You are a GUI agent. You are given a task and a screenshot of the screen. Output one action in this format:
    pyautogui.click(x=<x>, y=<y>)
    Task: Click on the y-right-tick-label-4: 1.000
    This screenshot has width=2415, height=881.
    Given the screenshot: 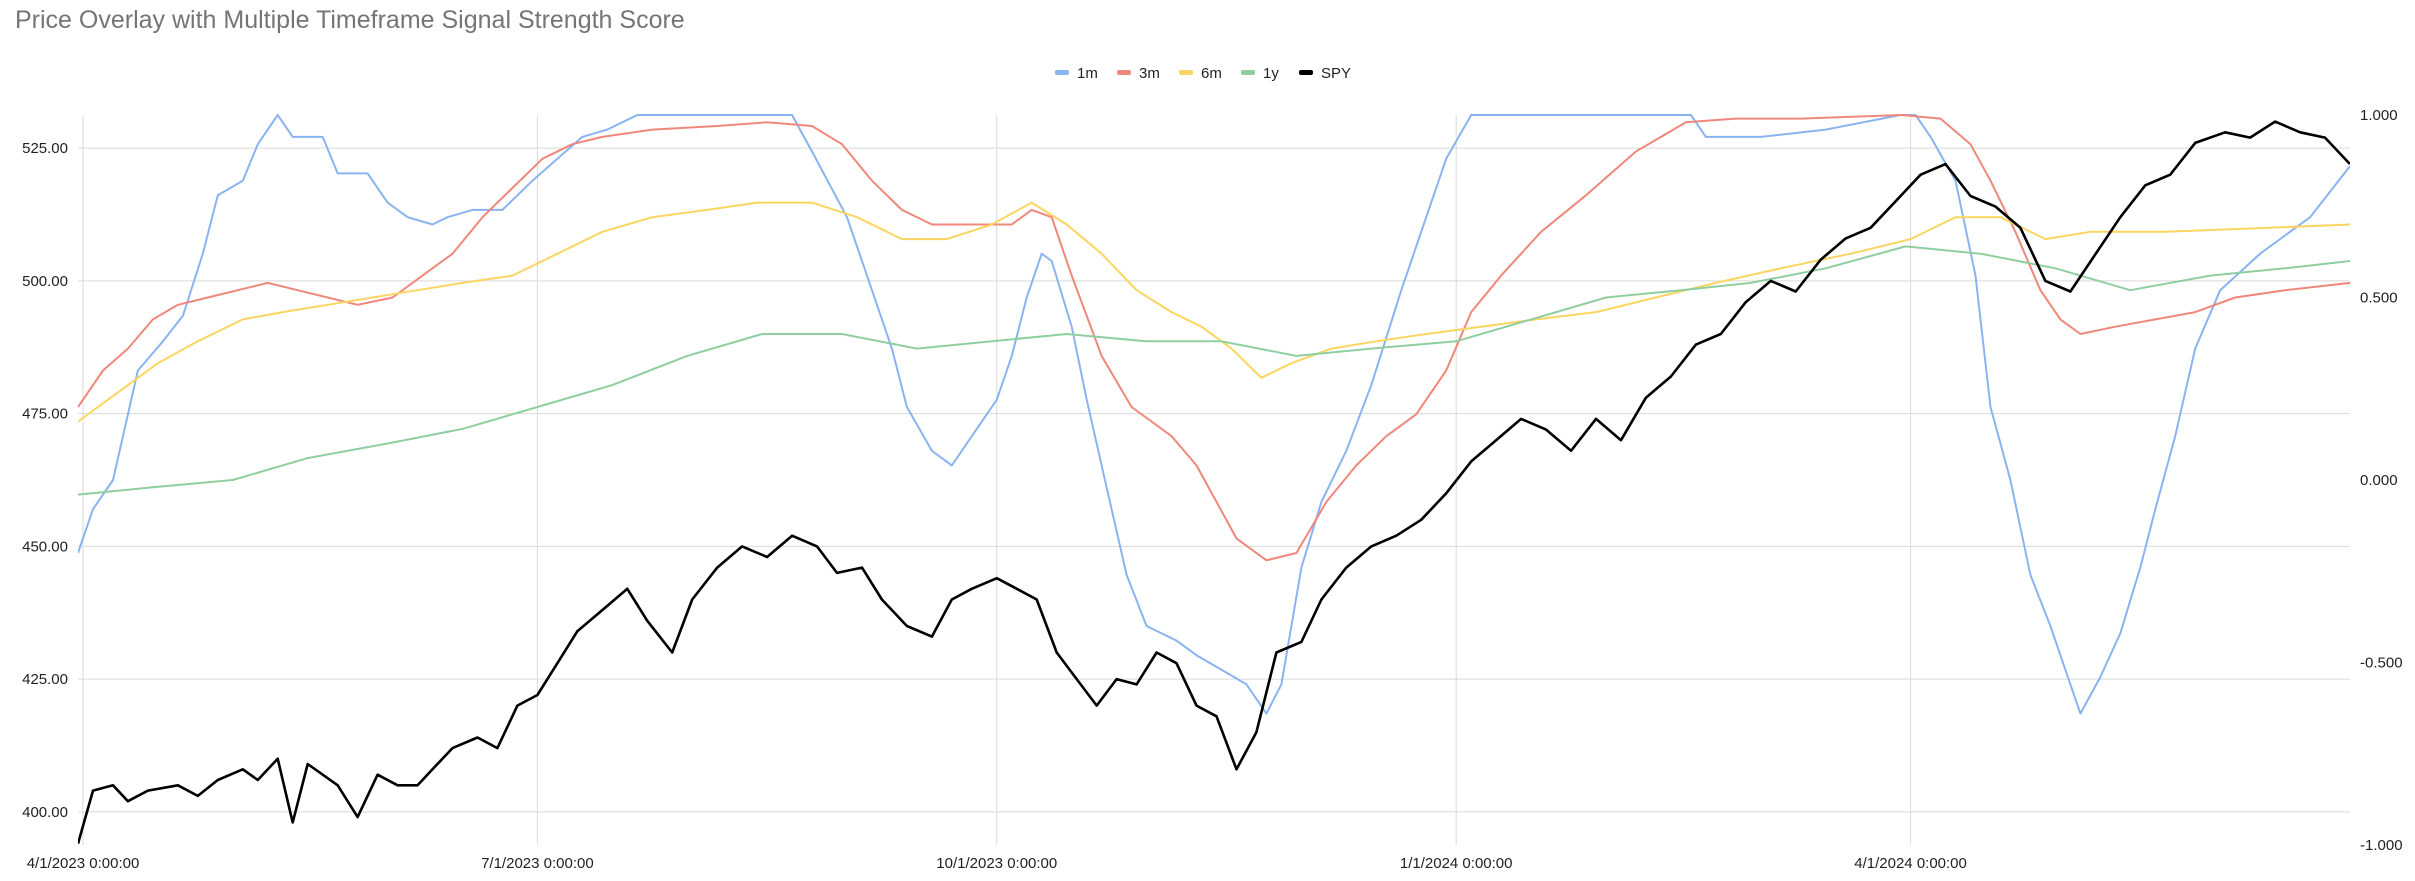 What is the action you would take?
    pyautogui.click(x=2379, y=115)
    